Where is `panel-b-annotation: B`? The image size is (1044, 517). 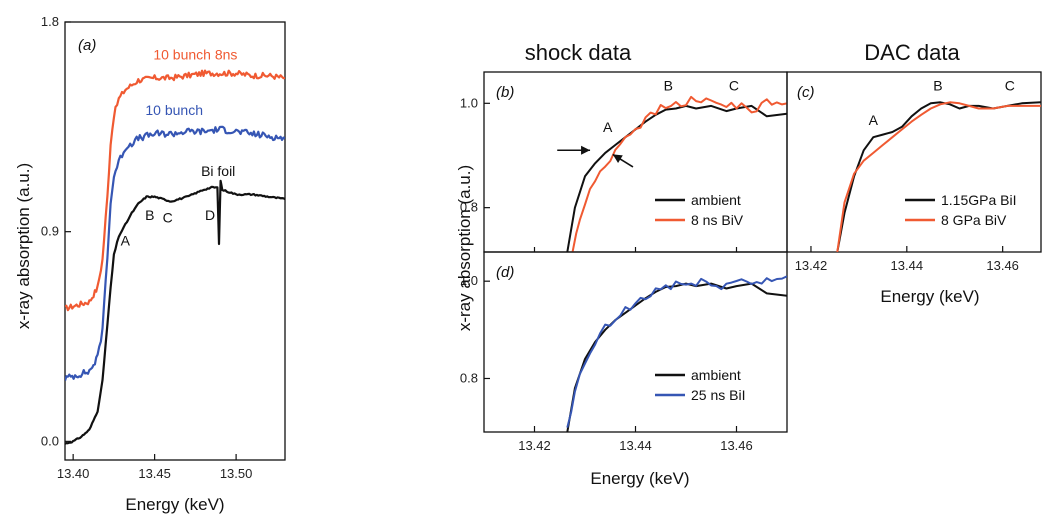 panel-b-annotation: B is located at coordinates (668, 85).